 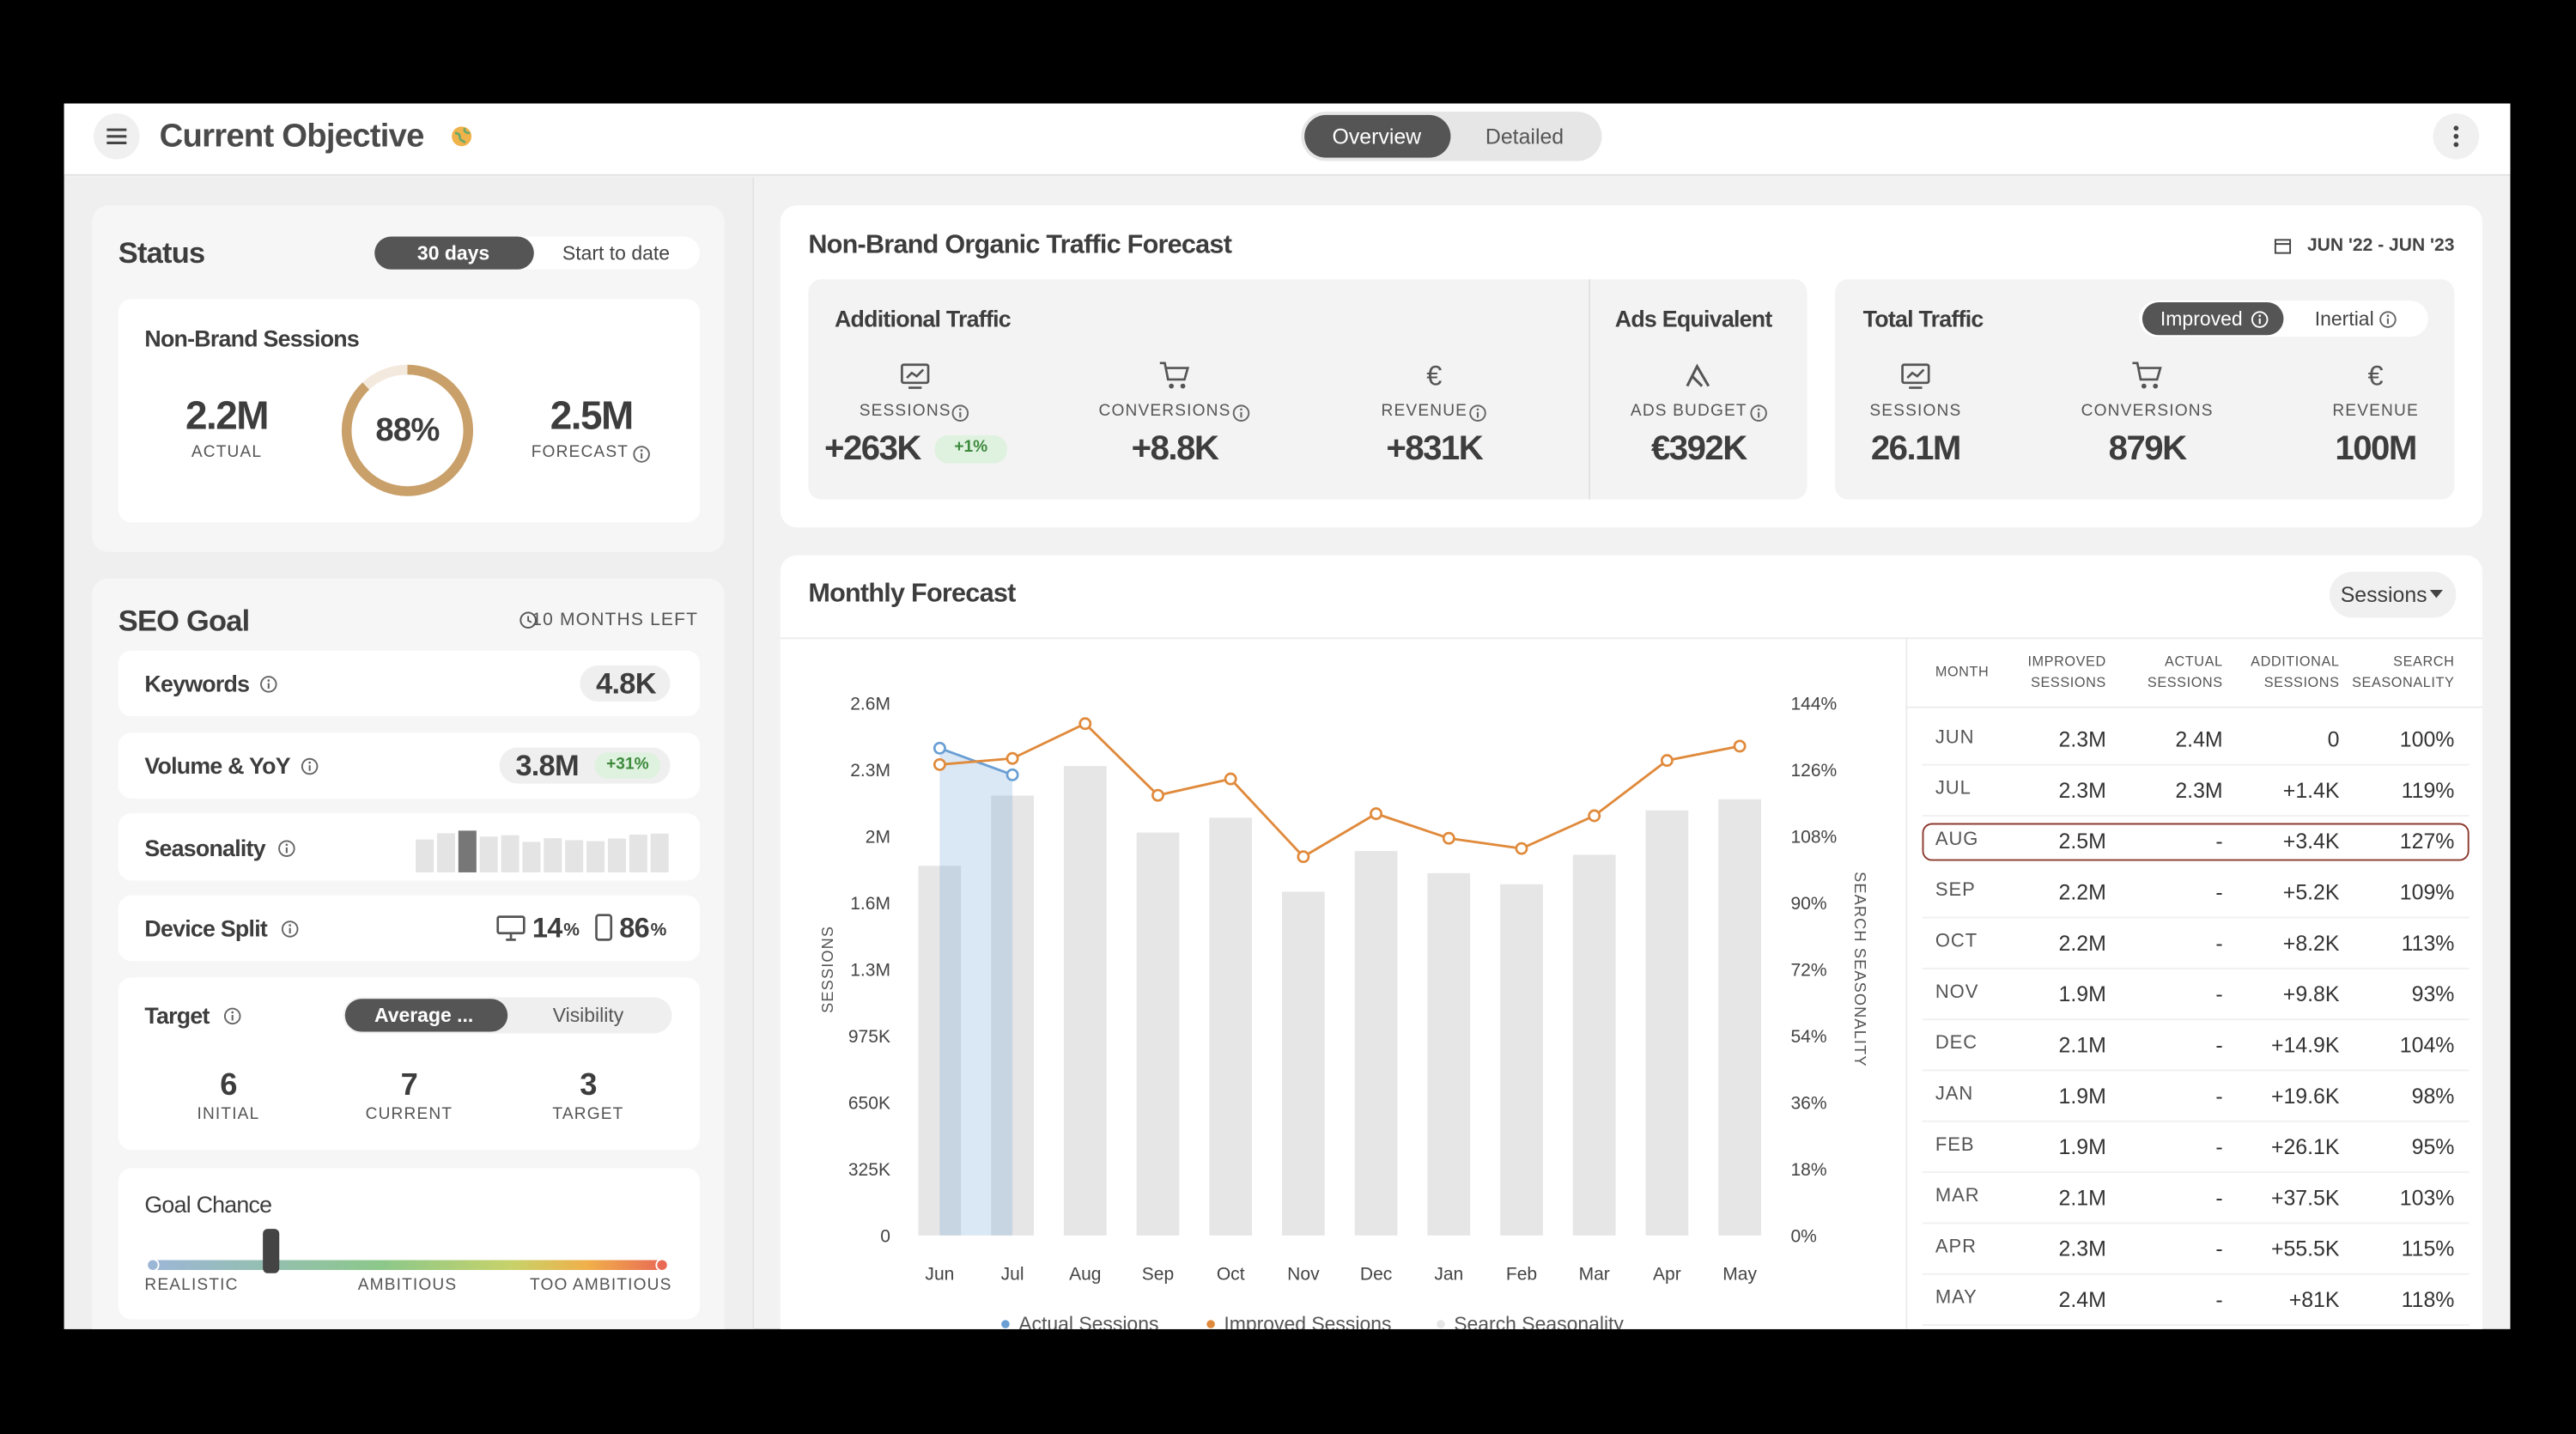 I want to click on month-cell: JUL, so click(x=1953, y=789).